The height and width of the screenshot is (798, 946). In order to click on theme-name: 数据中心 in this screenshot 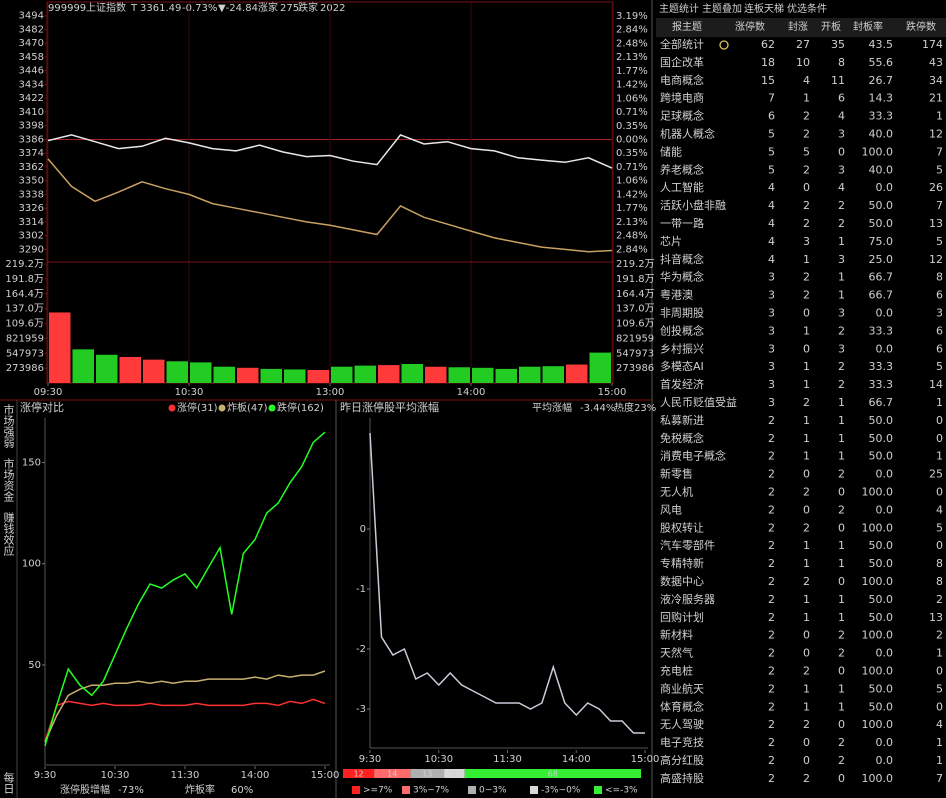, I will do `click(682, 581)`.